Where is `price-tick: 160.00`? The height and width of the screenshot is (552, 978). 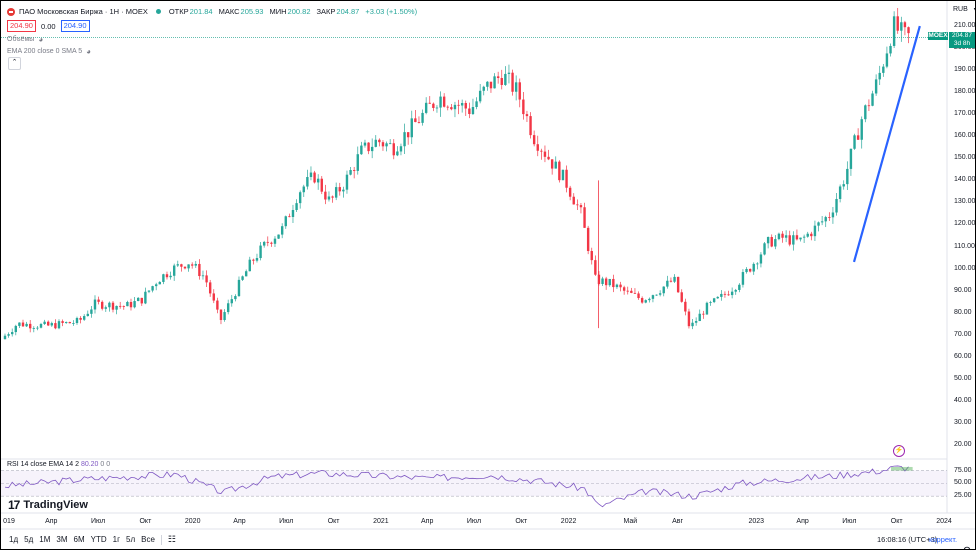
price-tick: 160.00 is located at coordinates (965, 136).